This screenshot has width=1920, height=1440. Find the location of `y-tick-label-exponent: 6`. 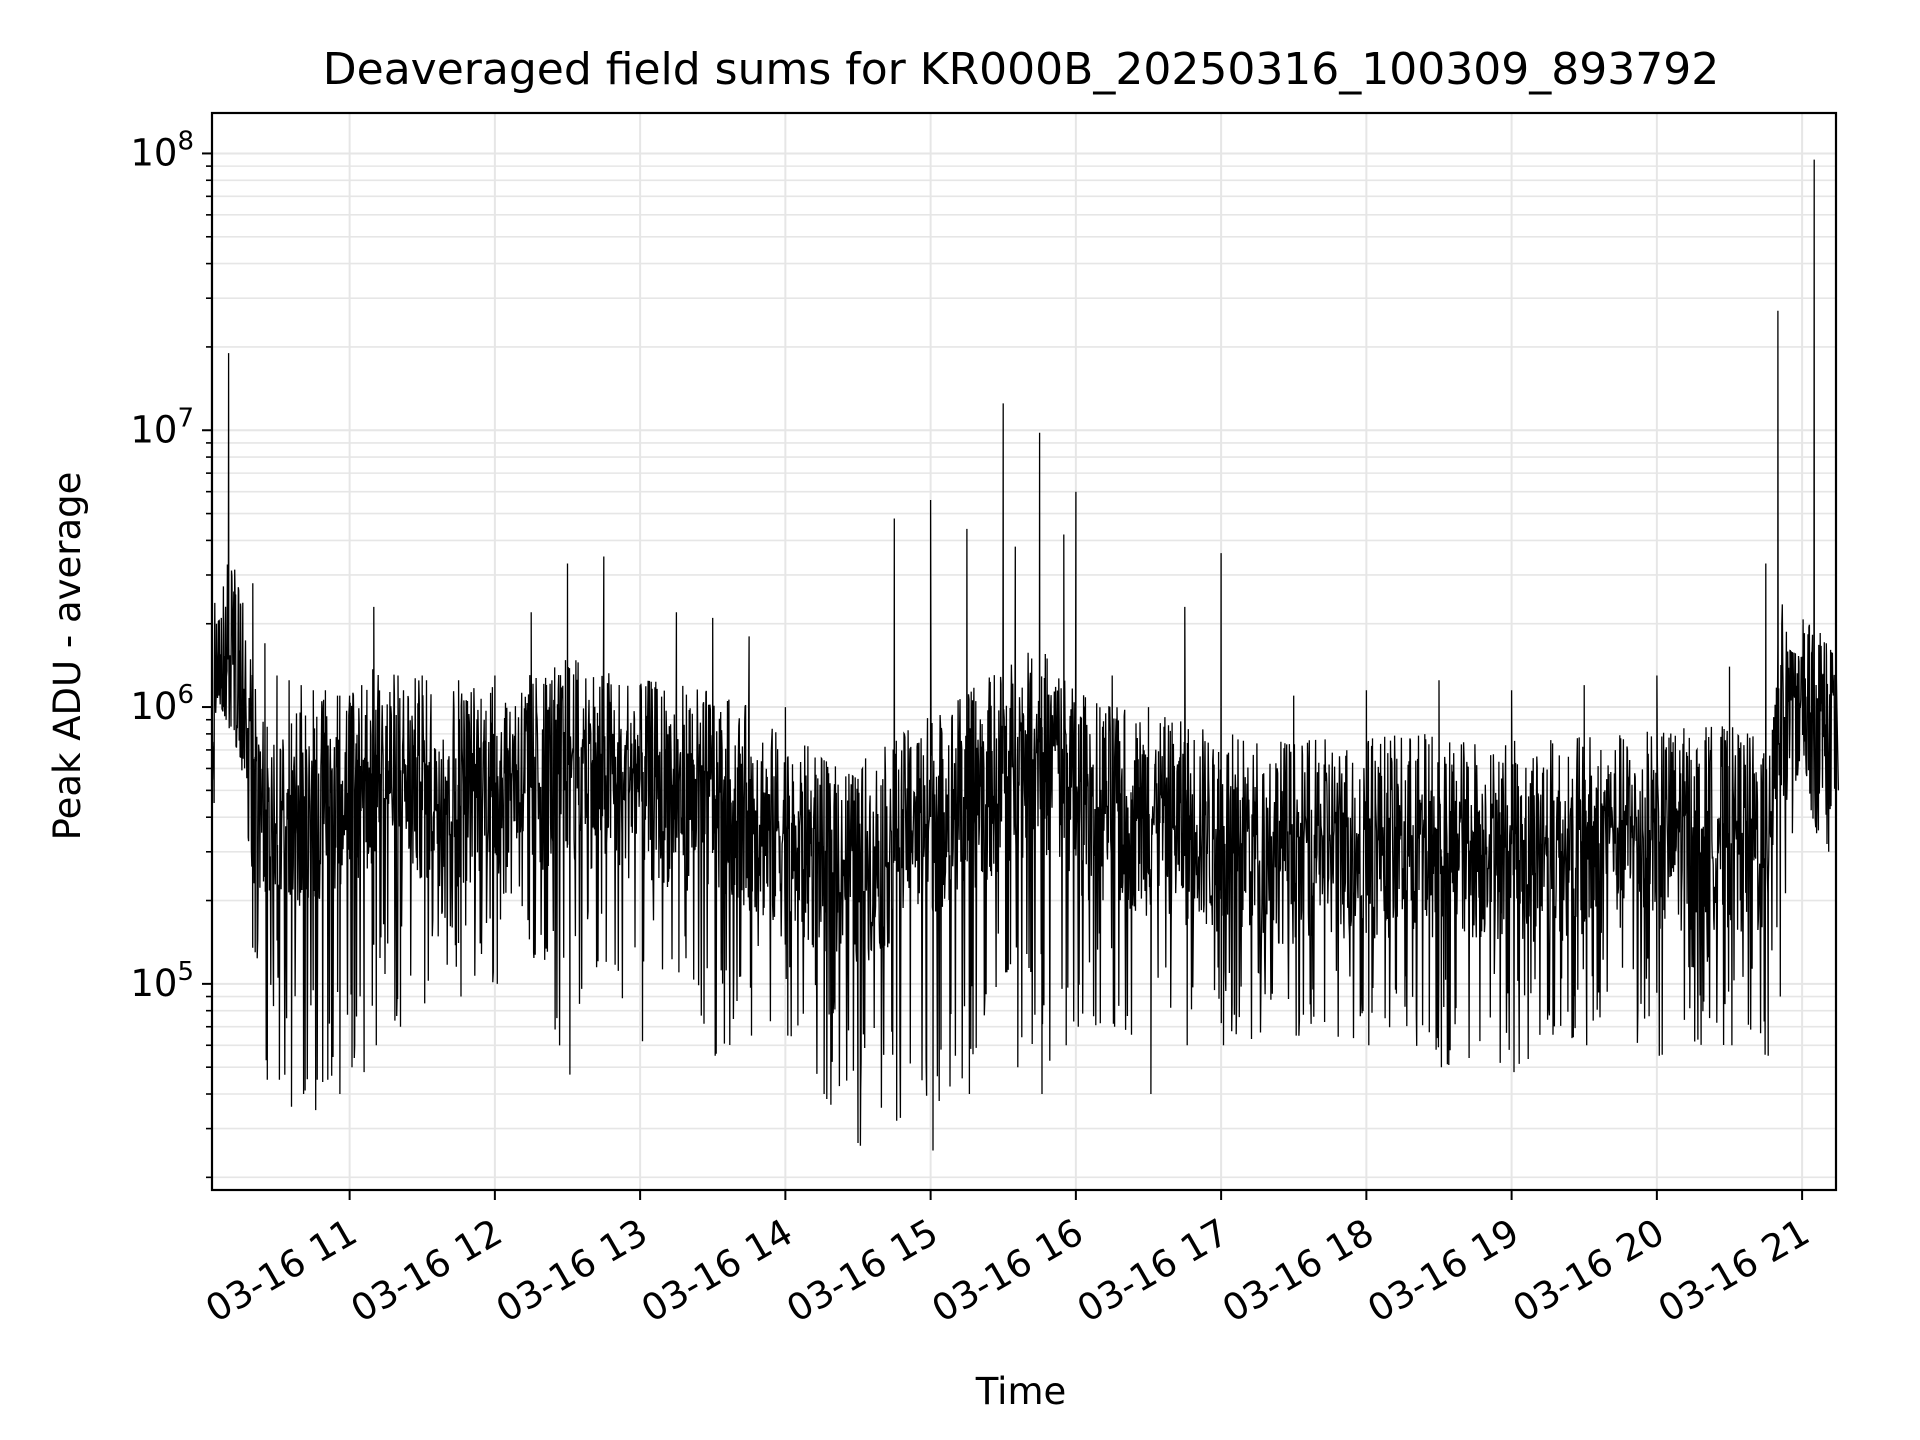

y-tick-label-exponent: 6 is located at coordinates (185, 695).